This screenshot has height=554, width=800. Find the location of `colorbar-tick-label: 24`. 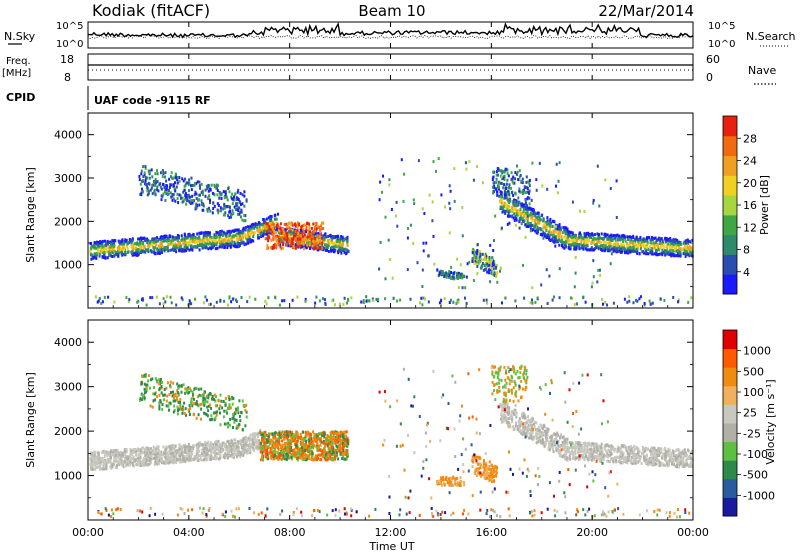

colorbar-tick-label: 24 is located at coordinates (750, 161).